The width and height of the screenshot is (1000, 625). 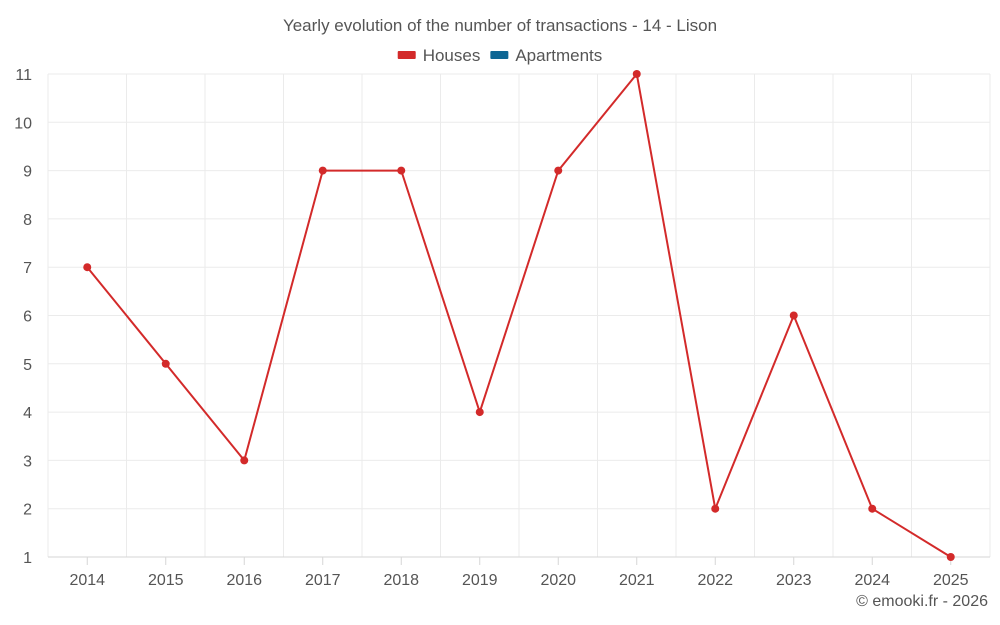 What do you see at coordinates (480, 580) in the screenshot?
I see `x-tick-label: 2019` at bounding box center [480, 580].